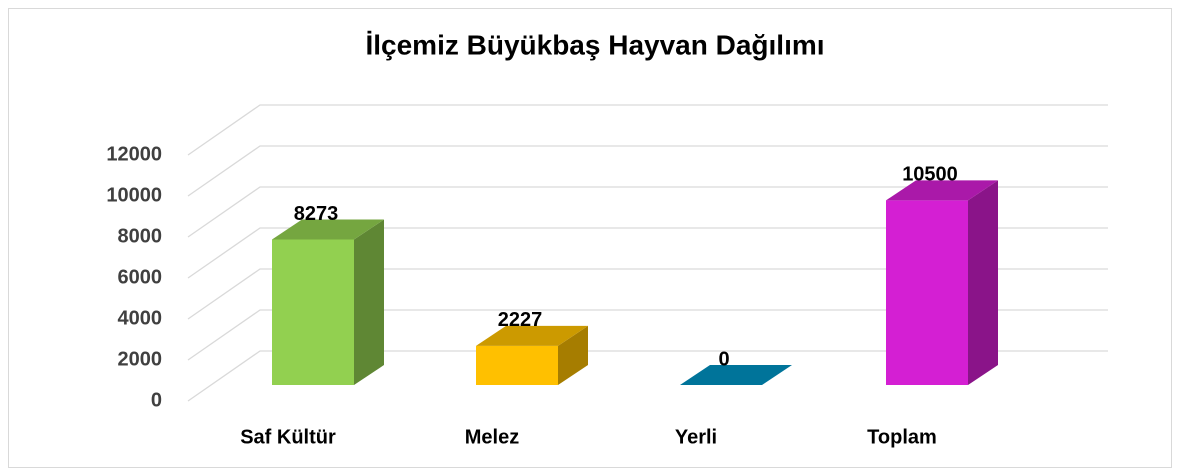 The image size is (1180, 474). What do you see at coordinates (156, 400) in the screenshot?
I see `y-tick-label: 0` at bounding box center [156, 400].